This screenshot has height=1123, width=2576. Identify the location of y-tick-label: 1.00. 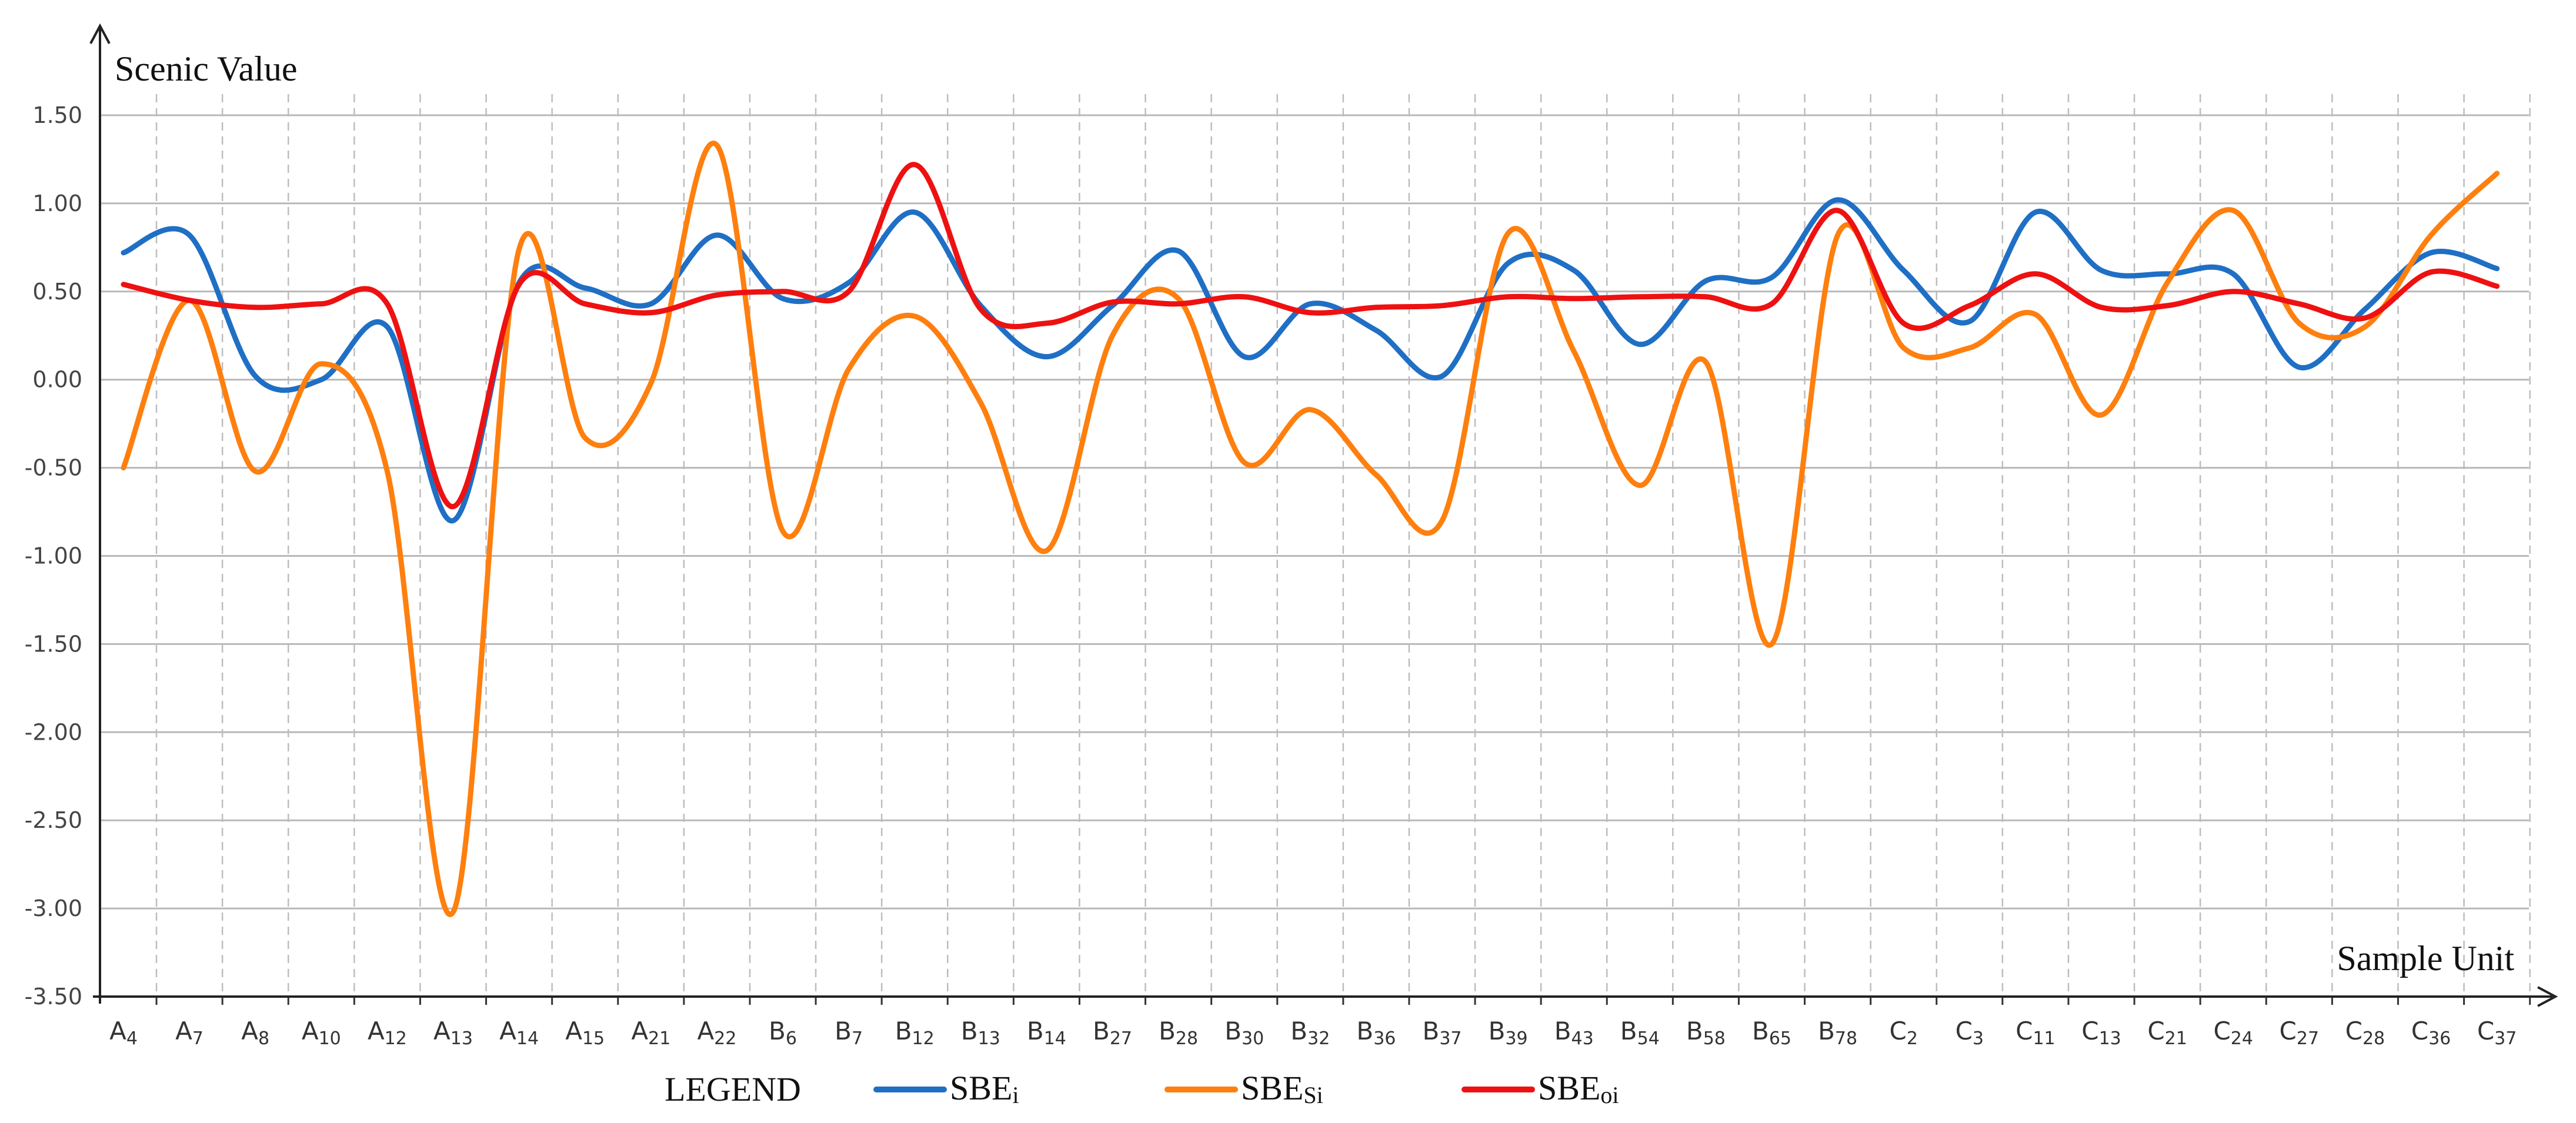
(57, 203).